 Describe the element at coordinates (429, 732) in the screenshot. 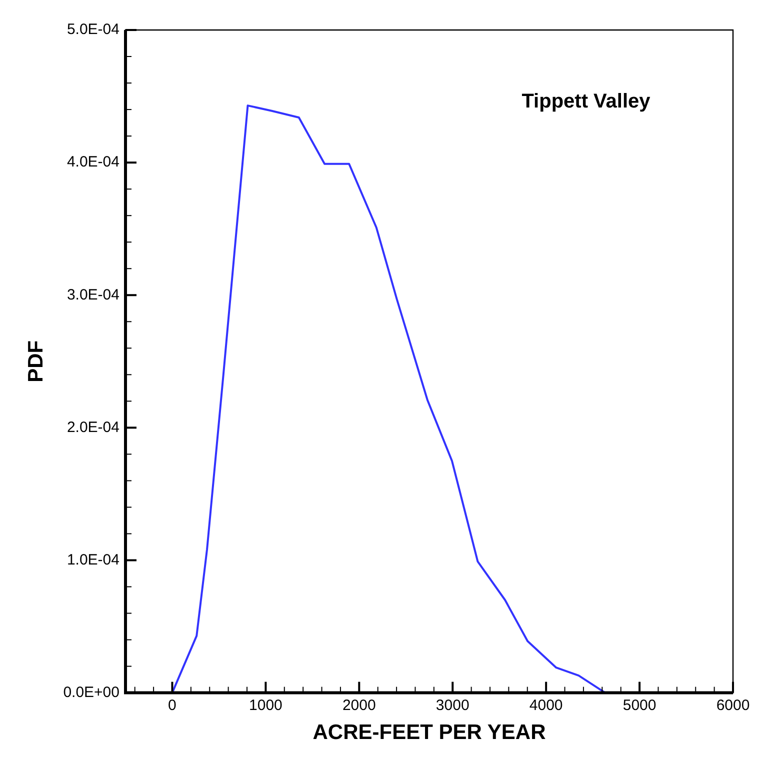

I see `x-axis-title: ACRE-FEET PER YEAR` at that location.